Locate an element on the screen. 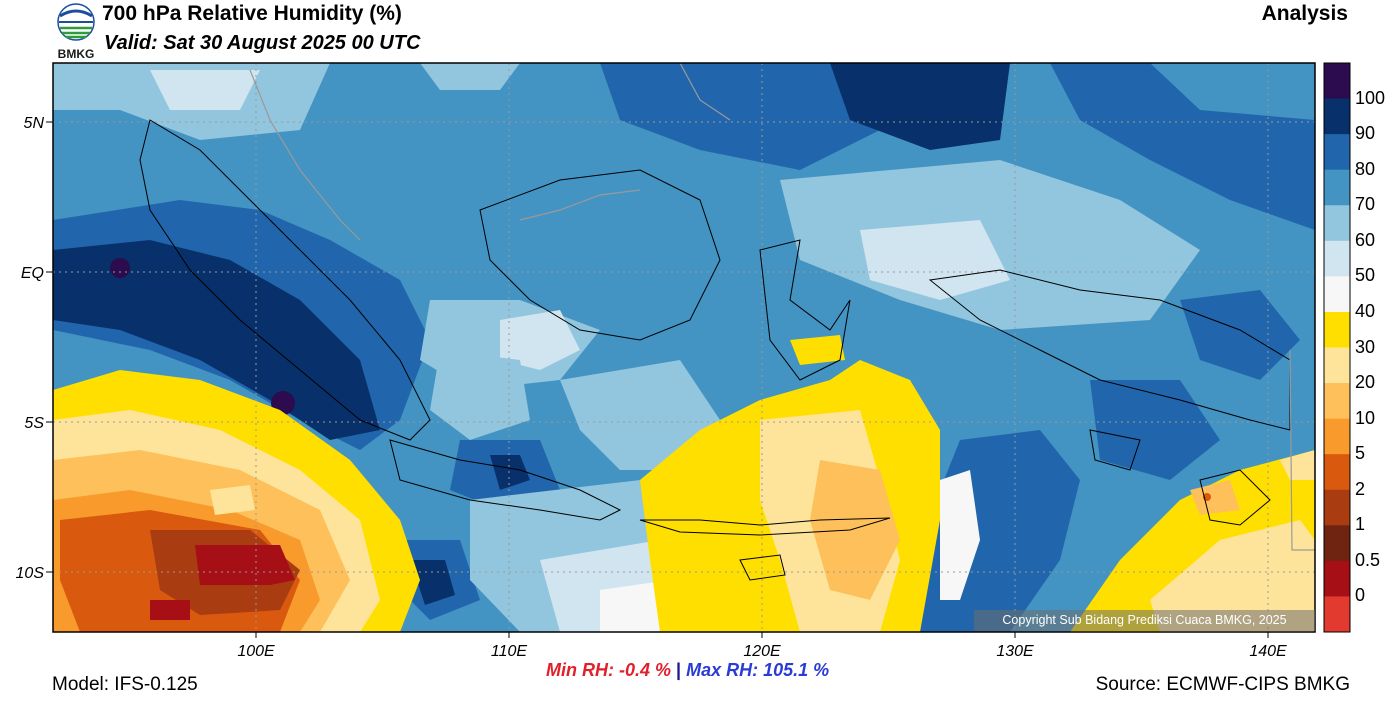 This screenshot has width=1400, height=709. colorbar-label: 0 is located at coordinates (1360, 595).